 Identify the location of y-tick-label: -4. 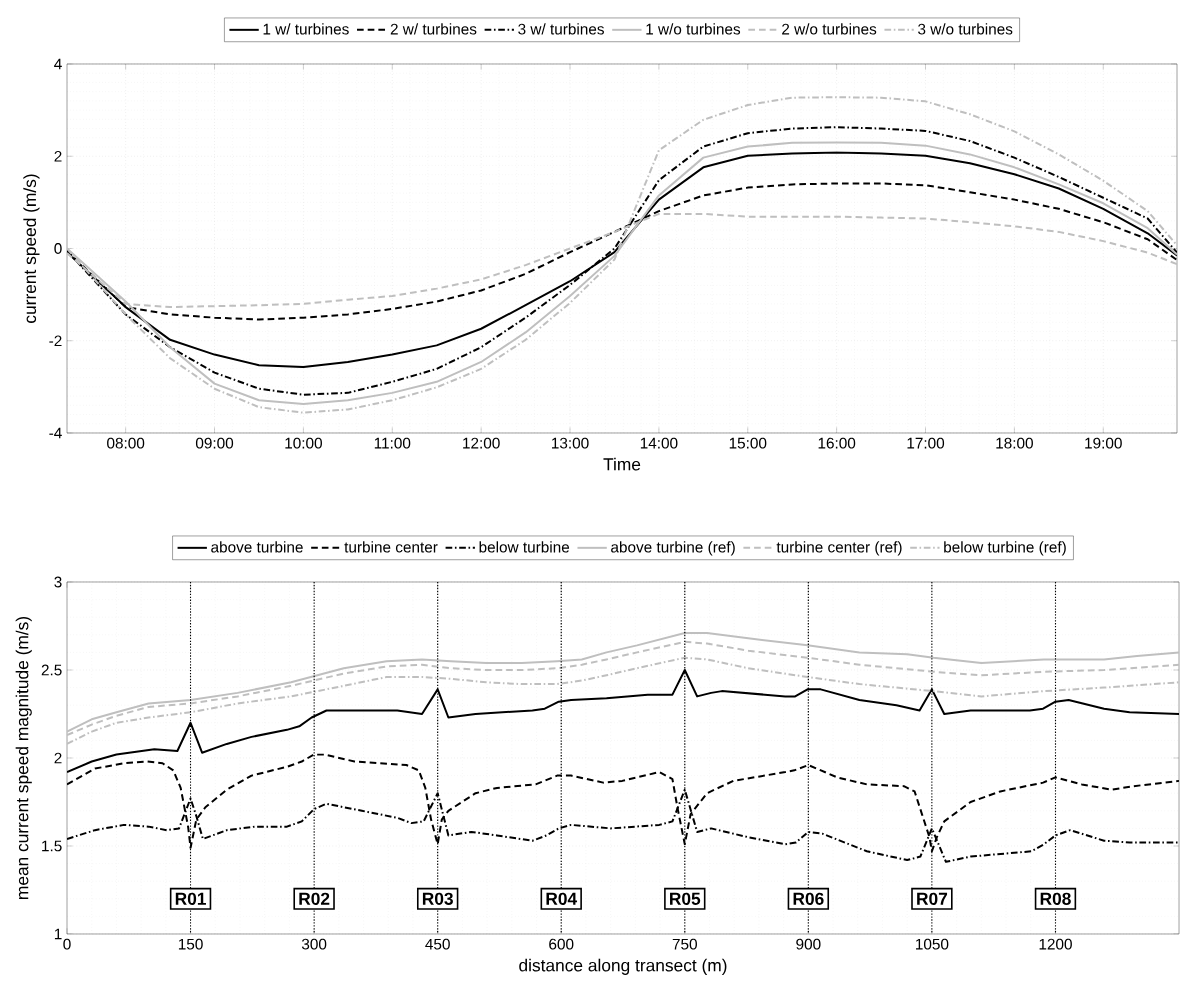
(55, 433).